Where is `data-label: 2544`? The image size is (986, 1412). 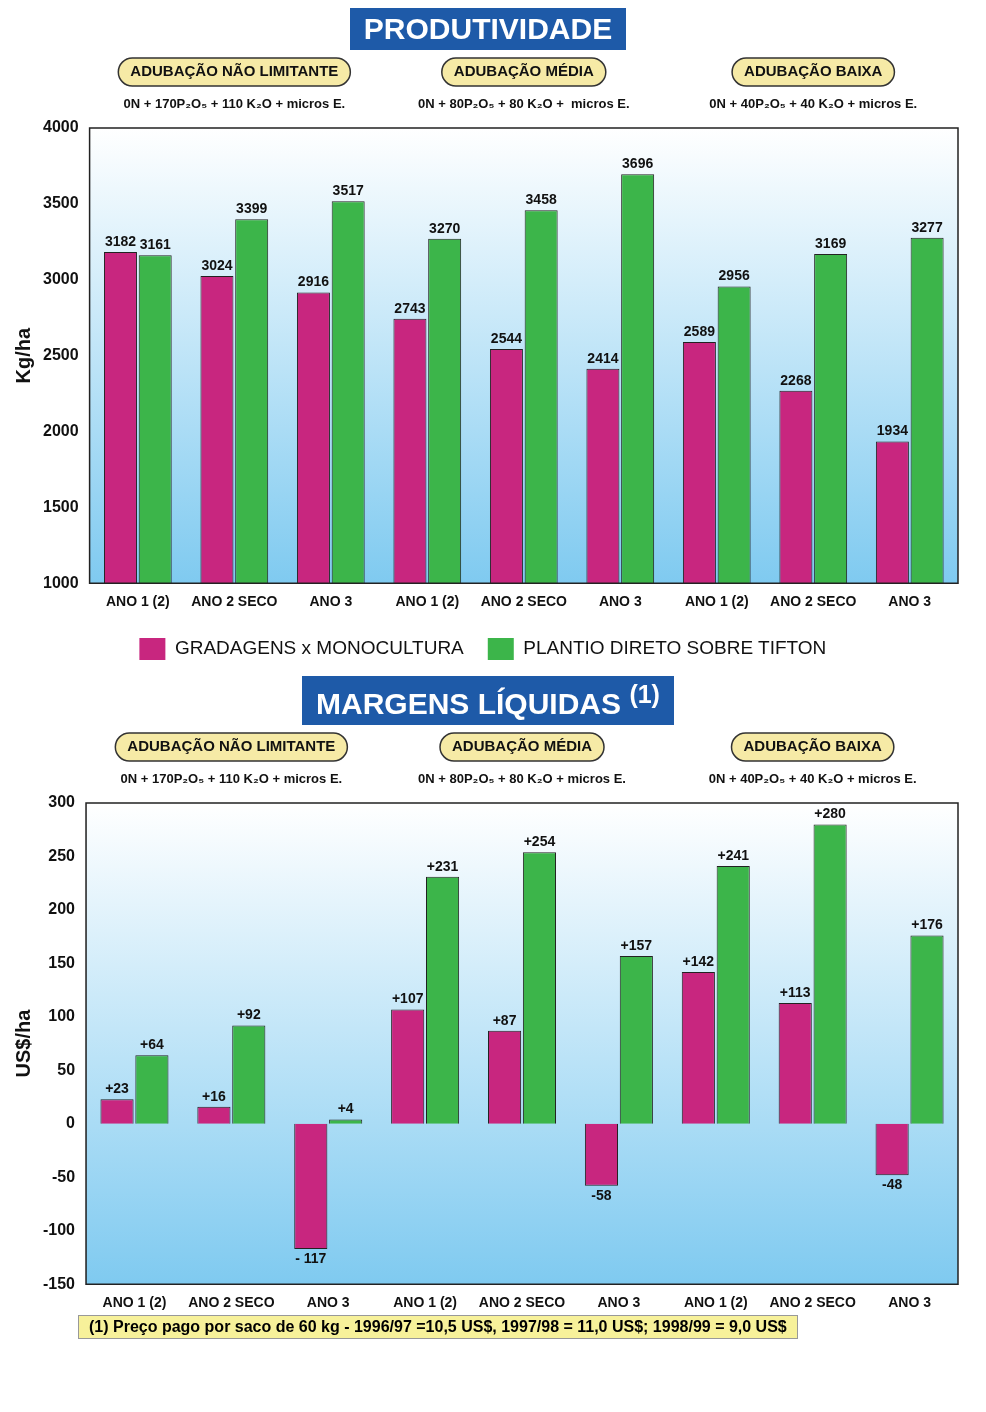
data-label: 2544 is located at coordinates (506, 337).